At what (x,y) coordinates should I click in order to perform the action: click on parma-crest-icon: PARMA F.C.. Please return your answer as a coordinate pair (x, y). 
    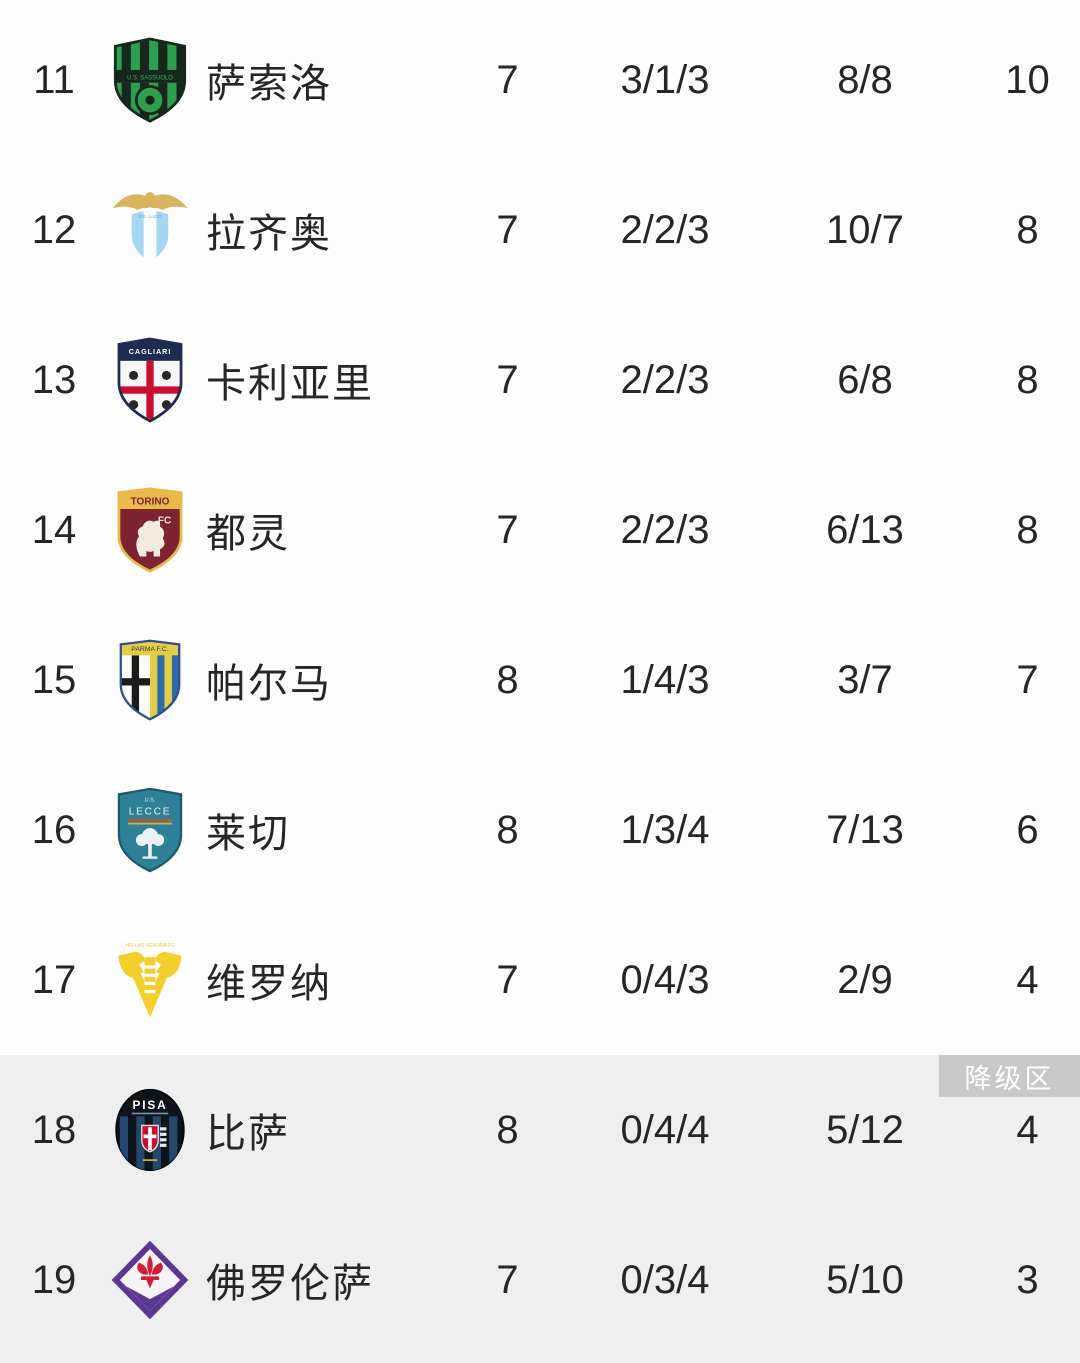
    Looking at the image, I should click on (150, 680).